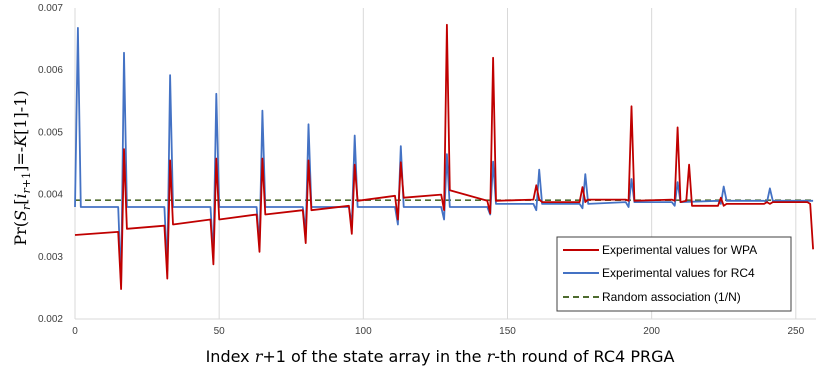 The width and height of the screenshot is (817, 373). I want to click on legend-label-wpa: Experimental values for WPA, so click(679, 250).